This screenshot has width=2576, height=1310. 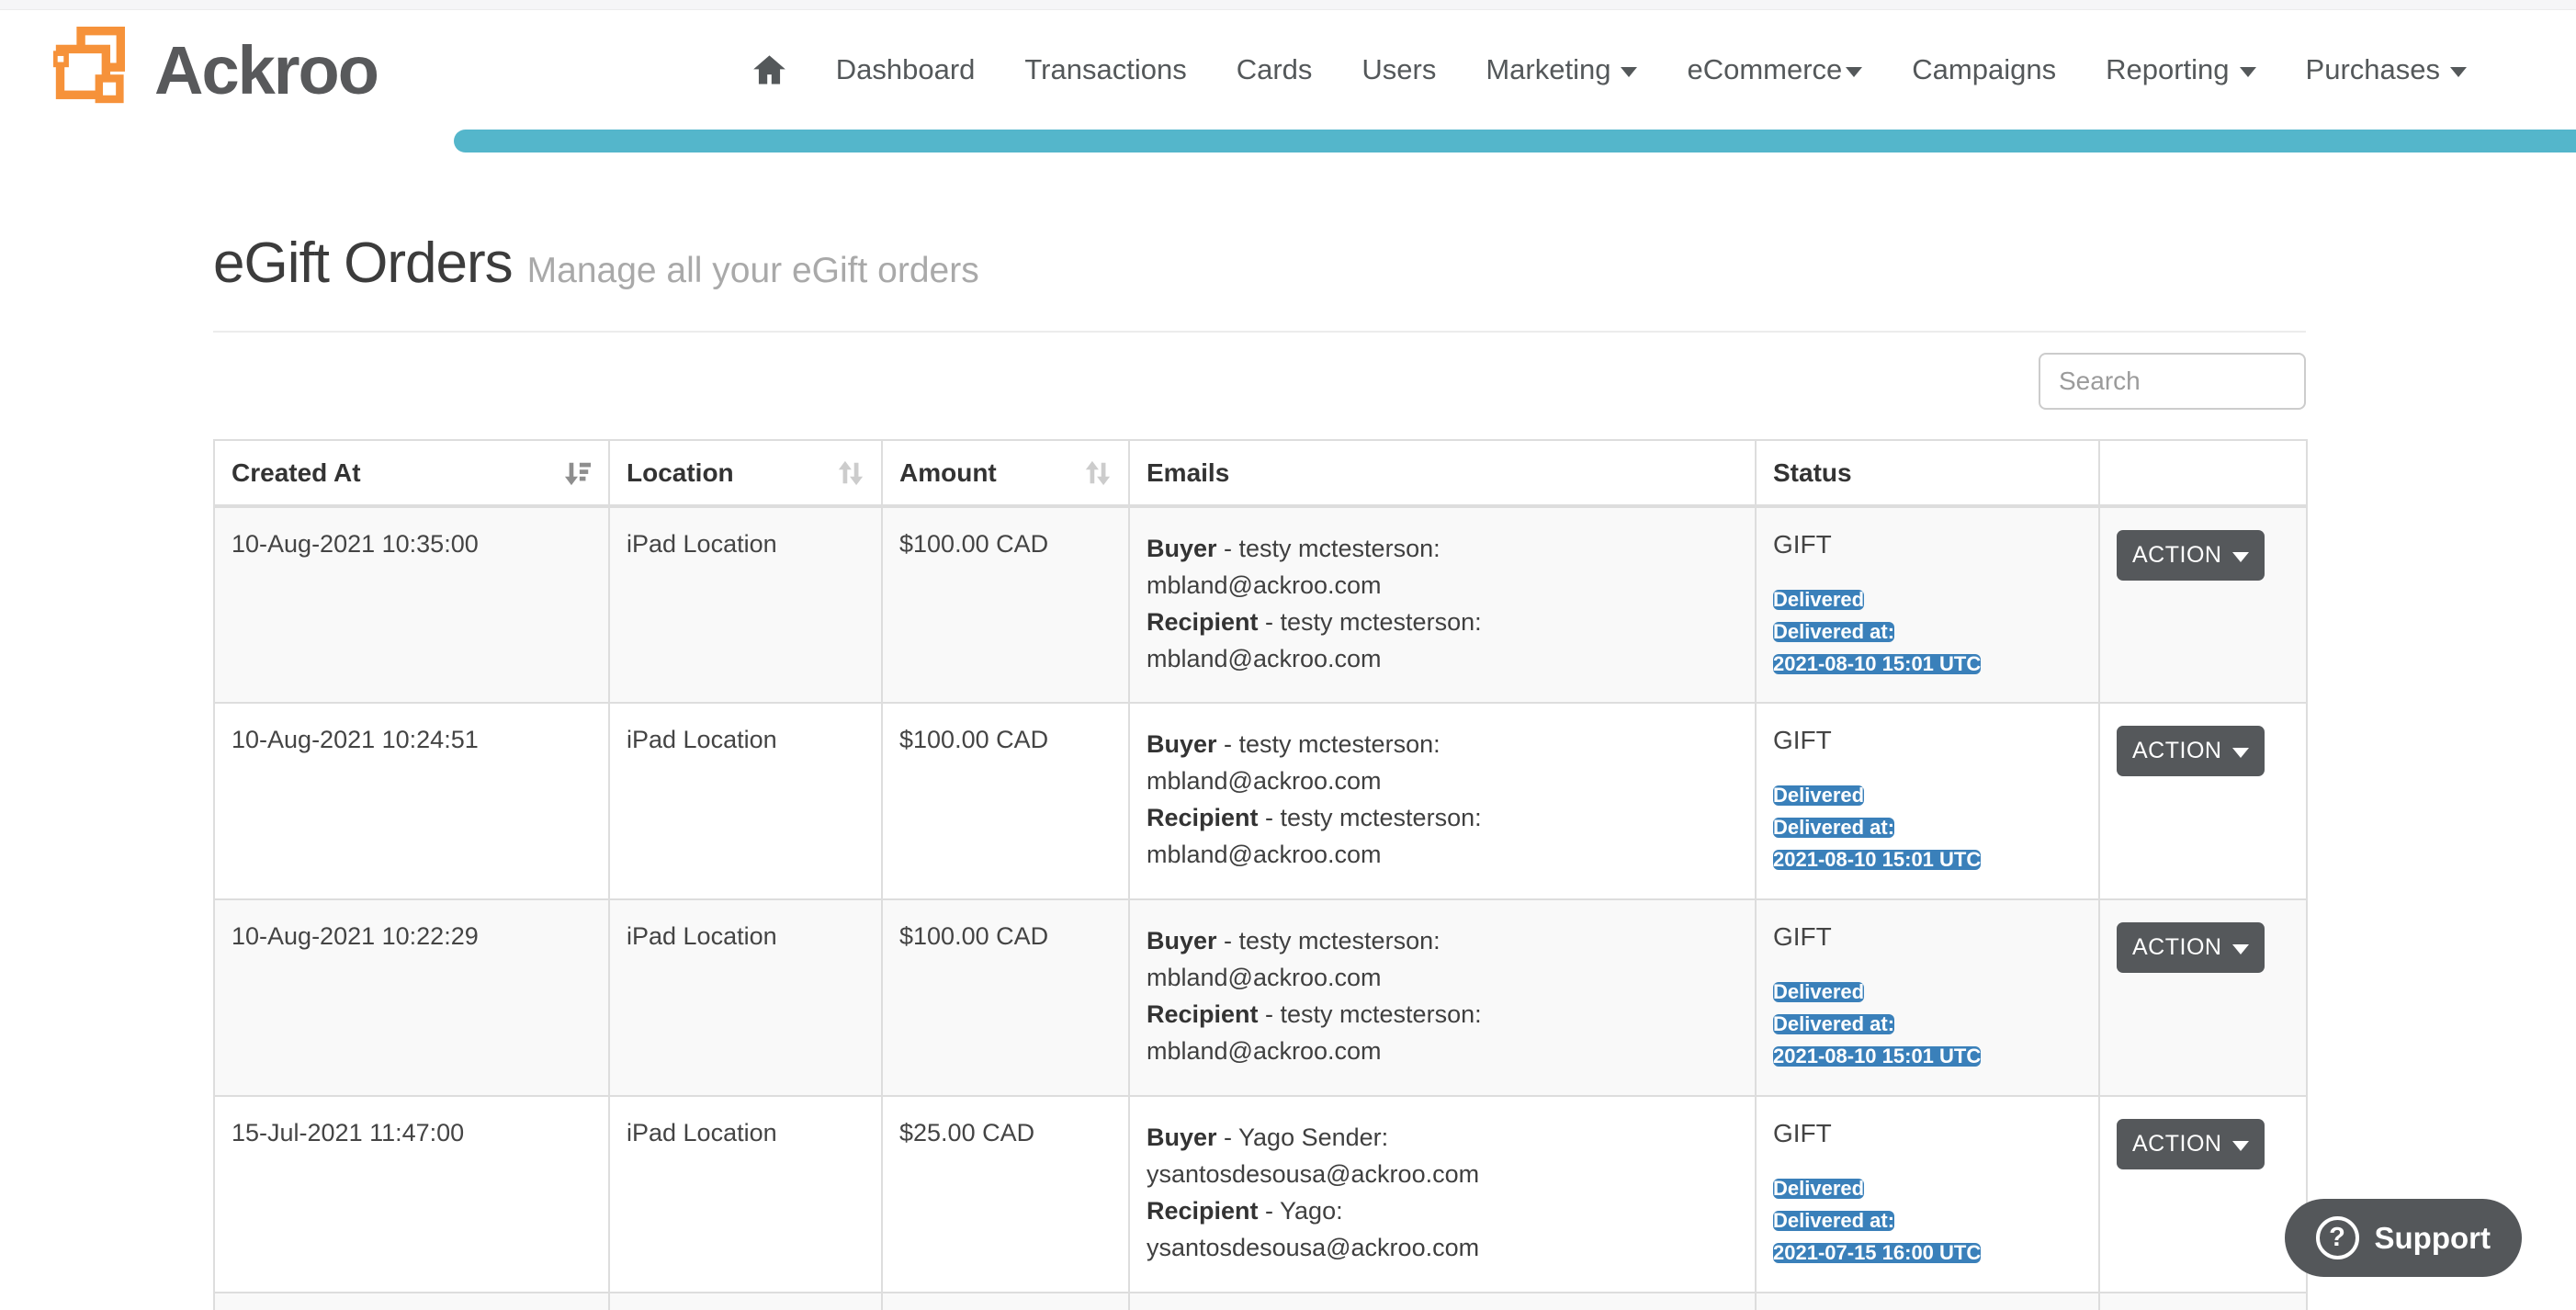 I want to click on nav-item-label: Marketing, so click(x=1548, y=69).